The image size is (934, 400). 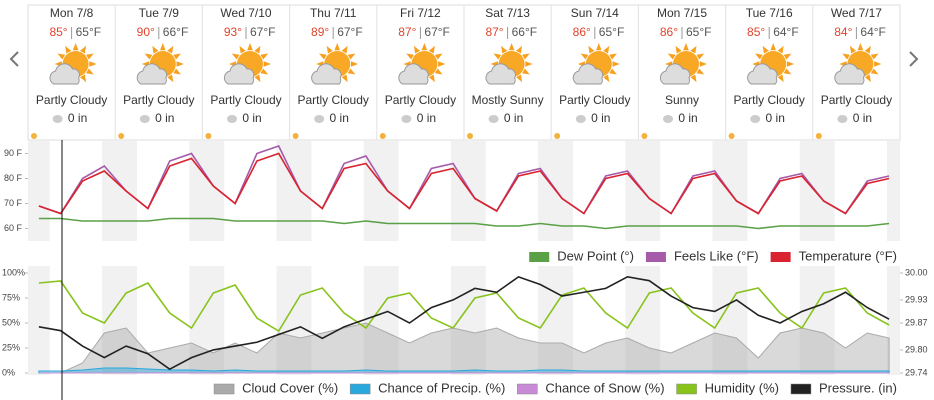 What do you see at coordinates (13, 203) in the screenshot?
I see `y-tick-label: 70 F` at bounding box center [13, 203].